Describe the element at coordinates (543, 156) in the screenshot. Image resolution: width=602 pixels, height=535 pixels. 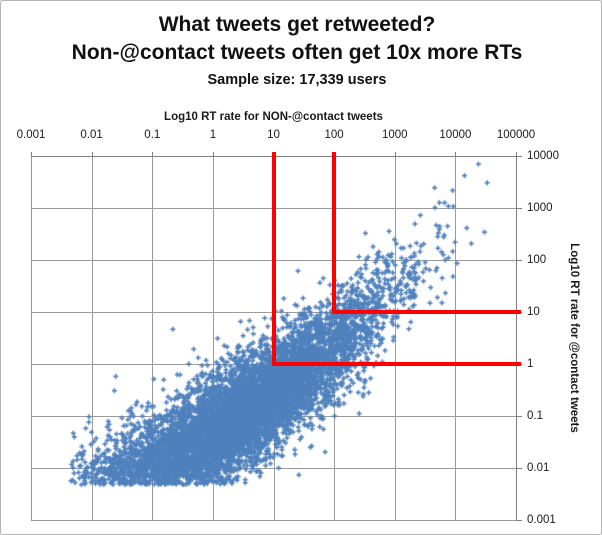
I see `y-tick-label: 10000` at that location.